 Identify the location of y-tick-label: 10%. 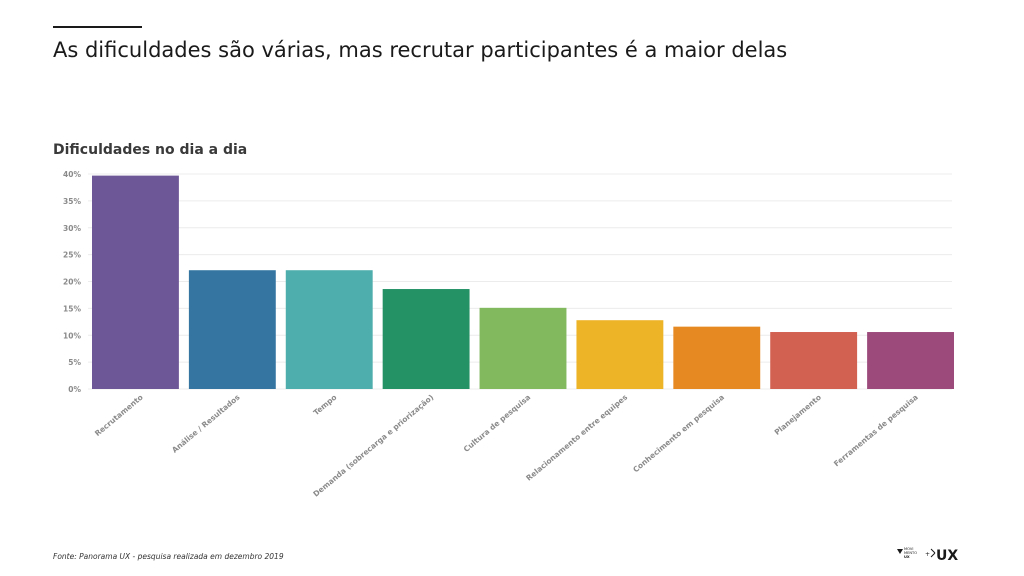
(72, 335).